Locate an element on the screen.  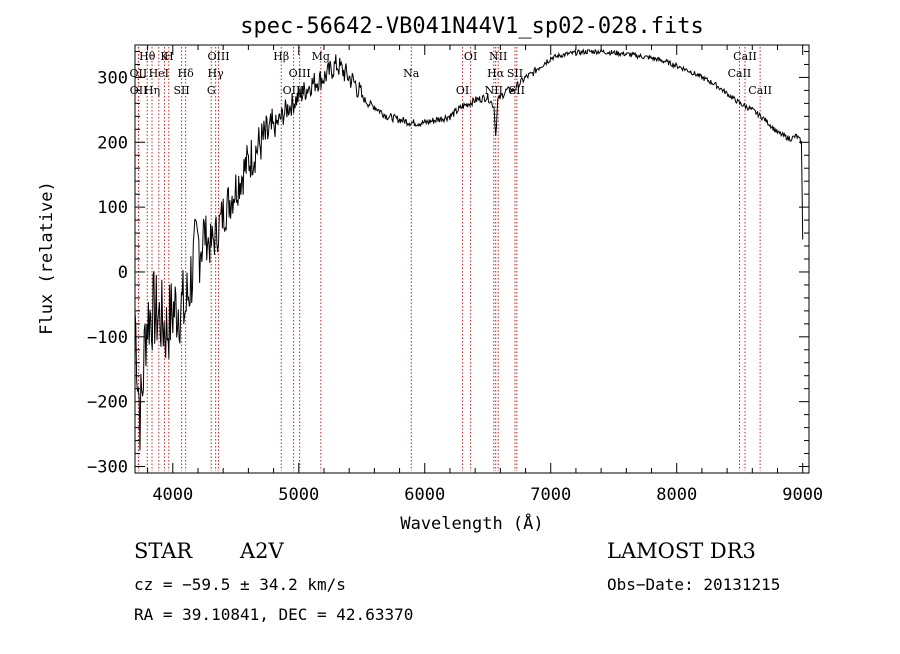
spectral-line-label: OII is located at coordinates (139, 73).